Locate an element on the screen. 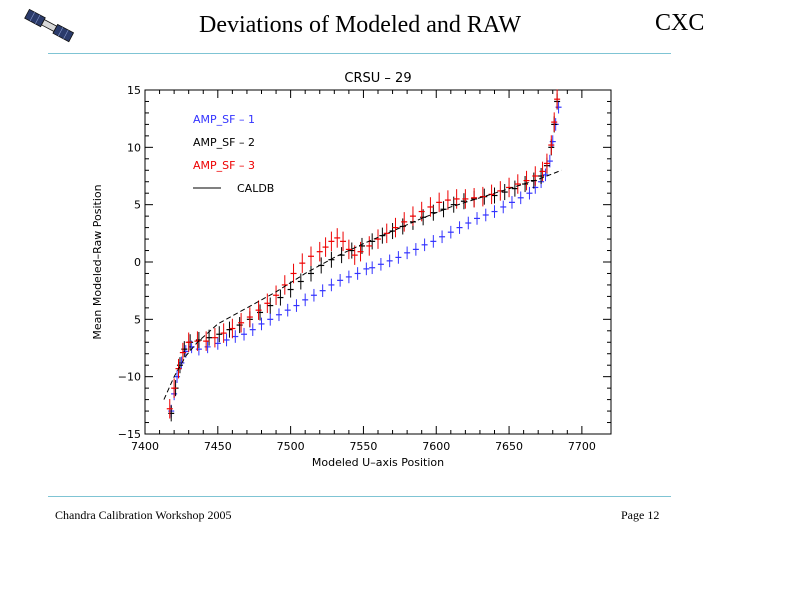 This screenshot has width=792, height=612. chart-title: CRSU – 29 is located at coordinates (377, 78).